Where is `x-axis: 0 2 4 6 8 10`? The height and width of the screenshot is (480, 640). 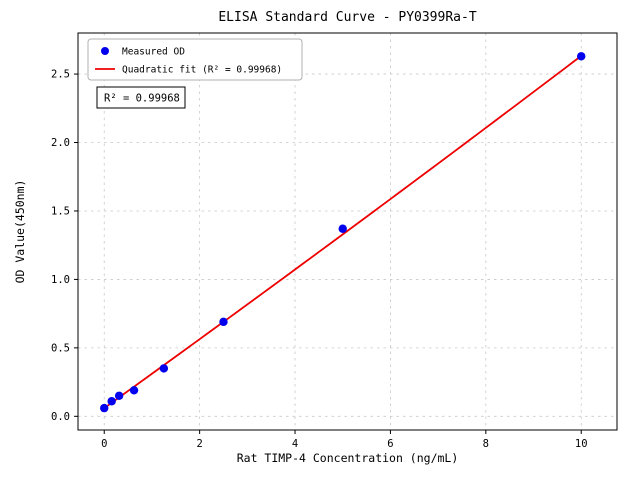
x-axis: 0 2 4 6 8 10 is located at coordinates (344, 440).